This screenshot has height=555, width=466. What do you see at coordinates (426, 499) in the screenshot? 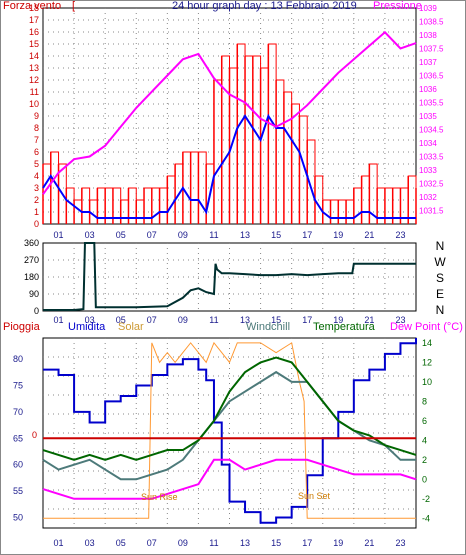
I see `y-right-tick-label: -2` at bounding box center [426, 499].